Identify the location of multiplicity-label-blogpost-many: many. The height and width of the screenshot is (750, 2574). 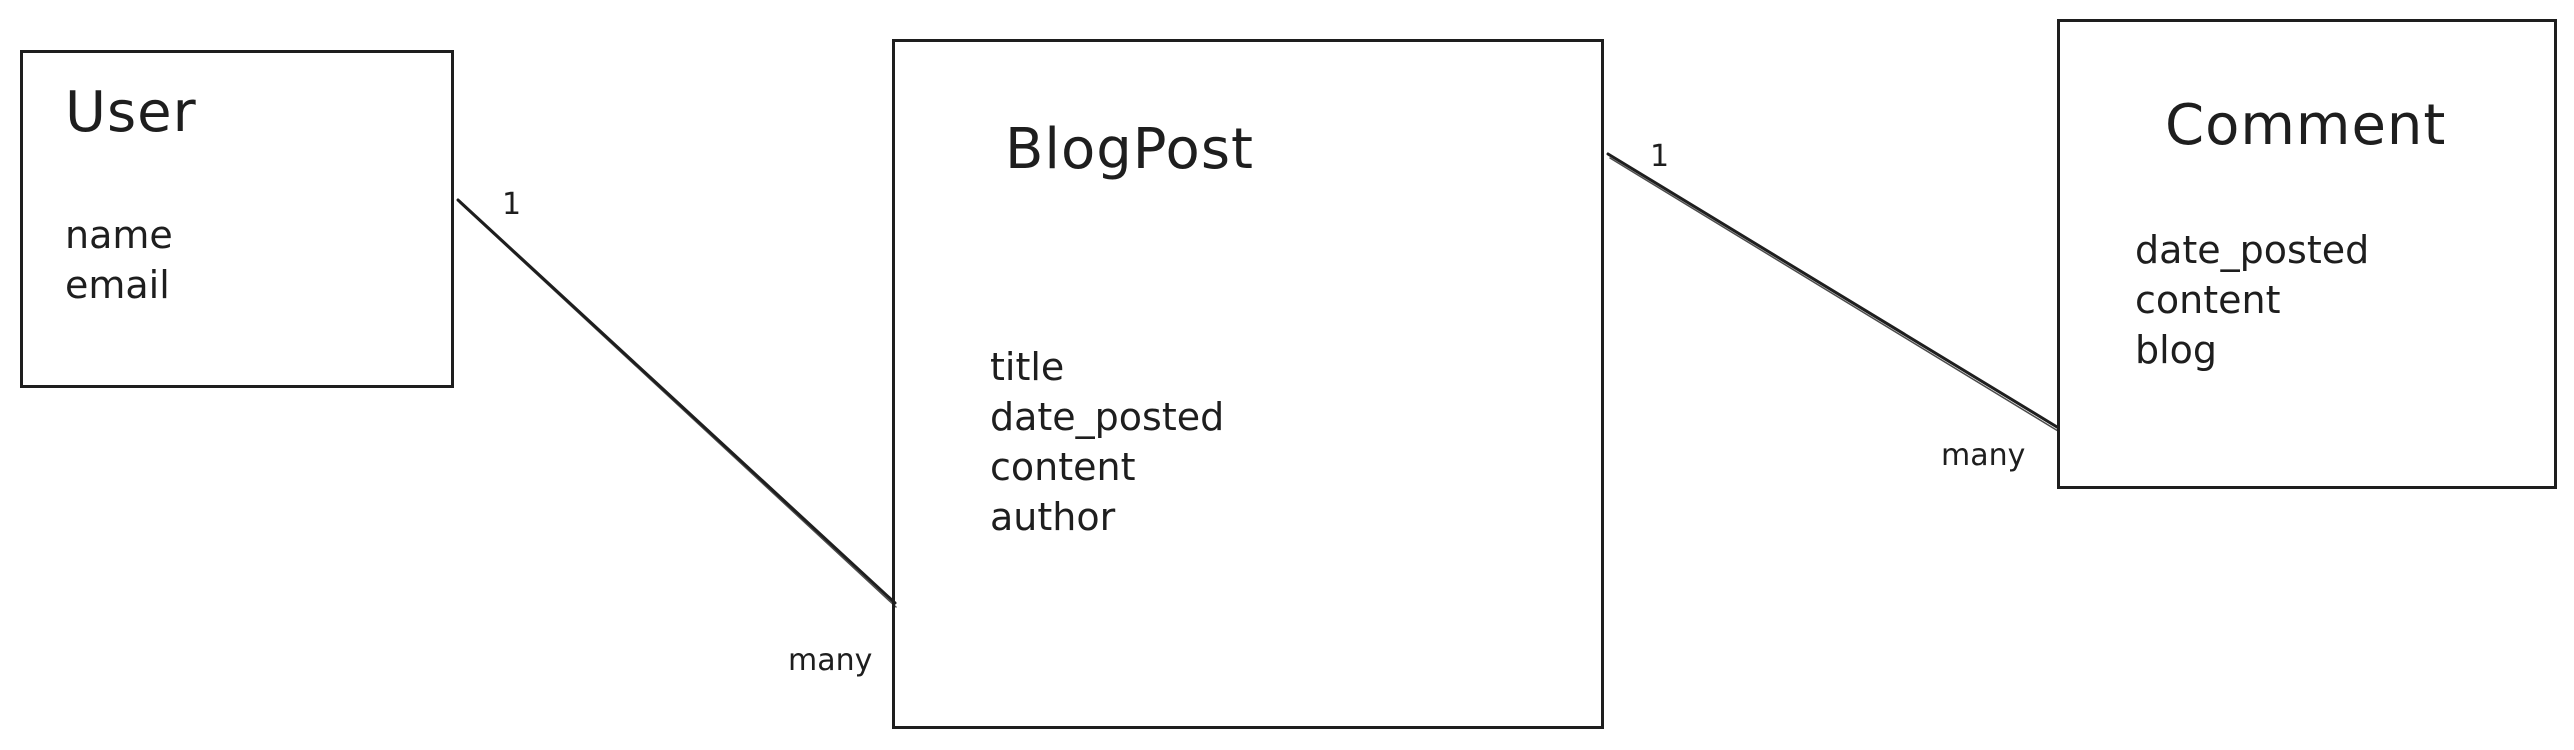
(830, 660).